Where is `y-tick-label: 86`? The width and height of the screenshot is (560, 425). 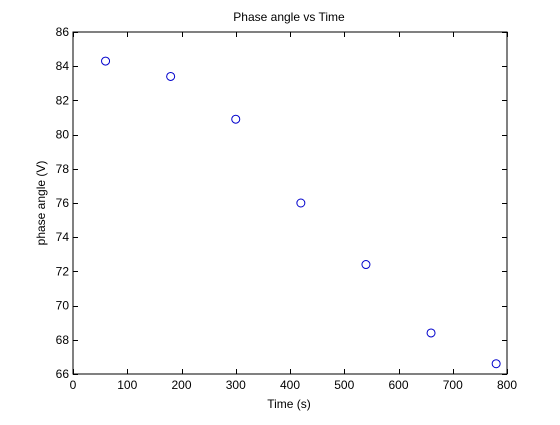 y-tick-label: 86 is located at coordinates (63, 32).